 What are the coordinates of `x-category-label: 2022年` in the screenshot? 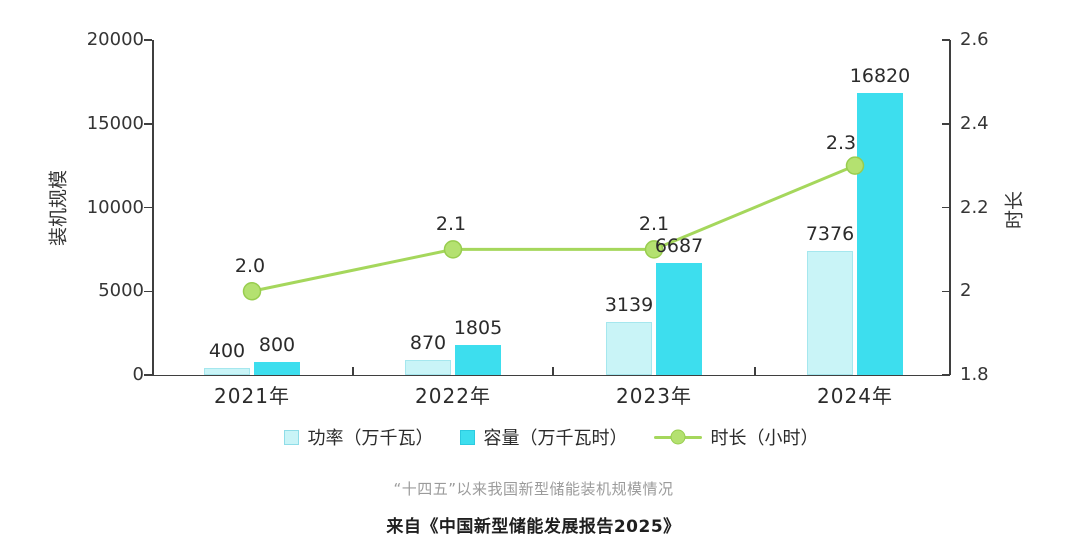 It's located at (453, 396).